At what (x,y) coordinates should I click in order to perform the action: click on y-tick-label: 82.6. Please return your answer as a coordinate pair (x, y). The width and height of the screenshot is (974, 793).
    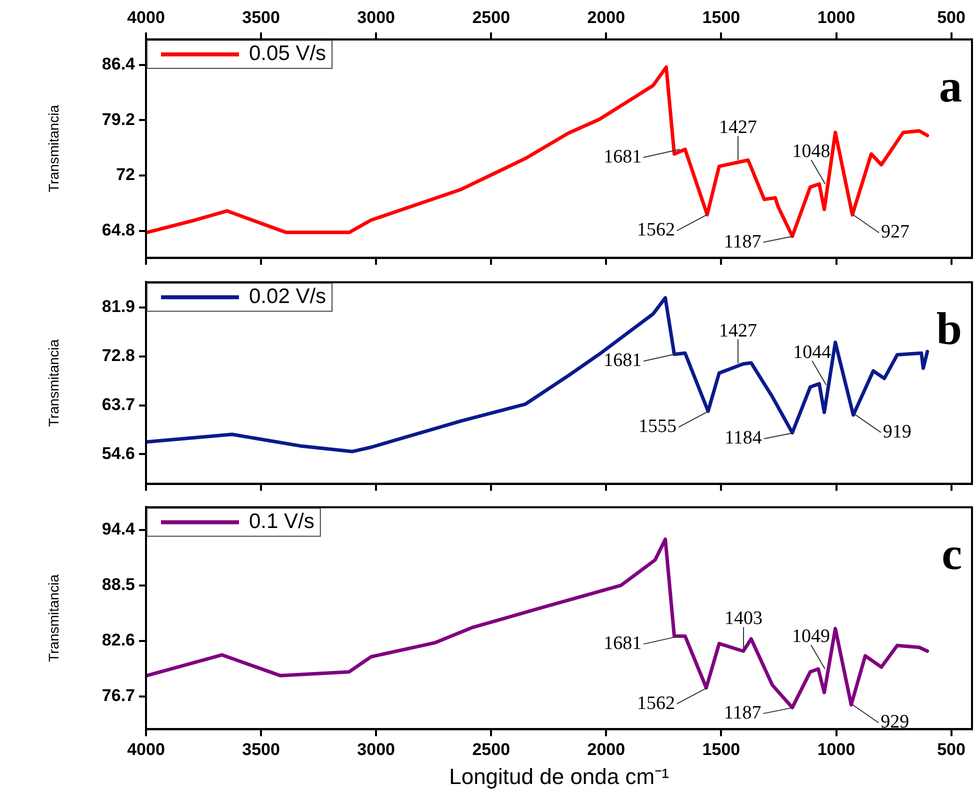
    Looking at the image, I should click on (118, 640).